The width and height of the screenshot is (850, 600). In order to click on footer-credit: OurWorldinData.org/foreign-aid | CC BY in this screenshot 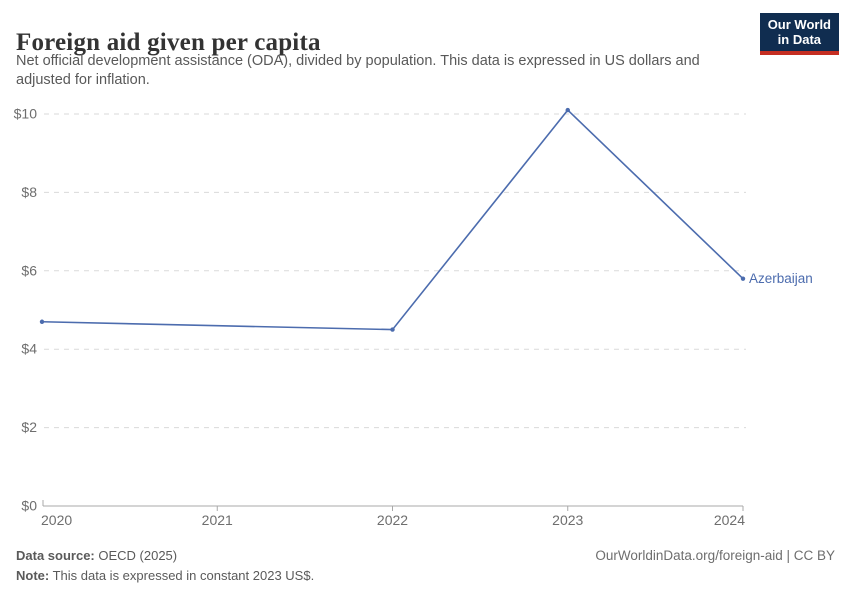, I will do `click(715, 555)`.